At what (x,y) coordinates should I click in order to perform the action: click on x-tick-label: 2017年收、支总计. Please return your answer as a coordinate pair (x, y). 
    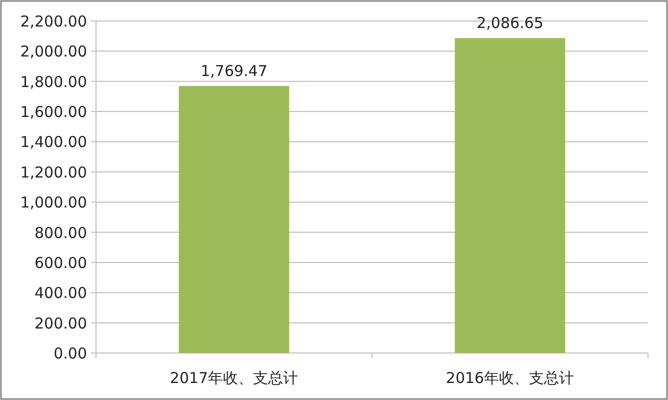
    Looking at the image, I should click on (234, 378).